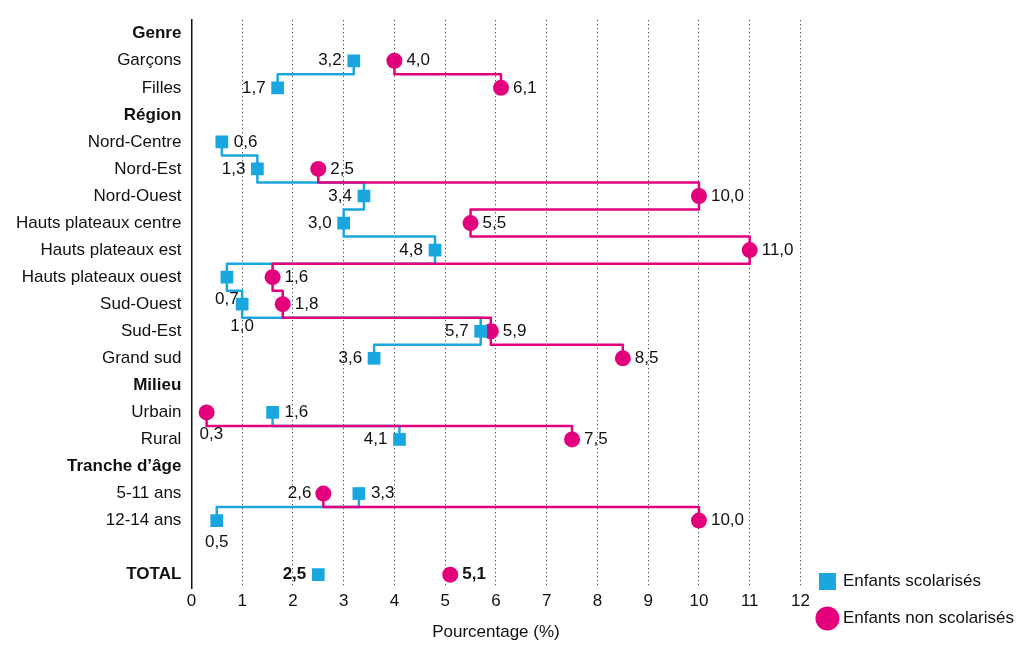 The image size is (1028, 651). I want to click on data-label: 3,3, so click(382, 493).